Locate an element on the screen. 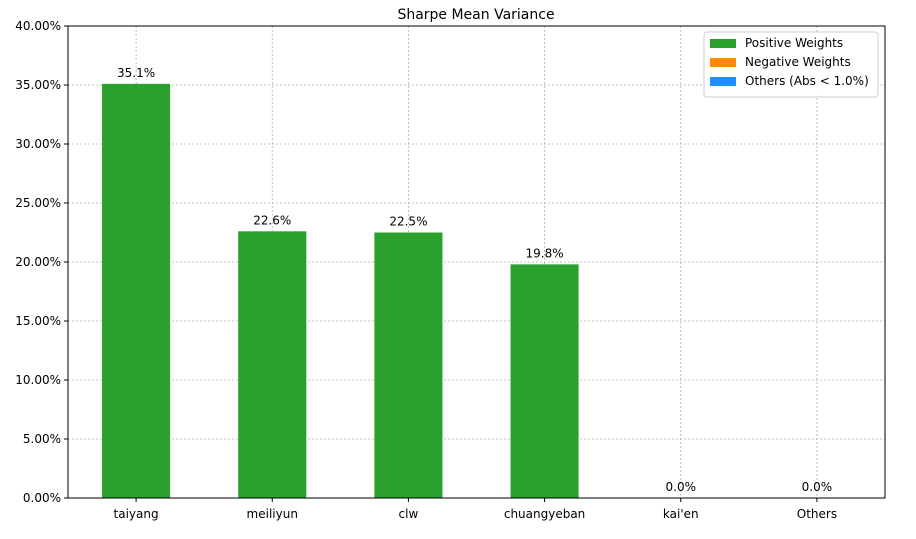 The image size is (916, 539). legend-label-others: Others (Abs < 1.0%) is located at coordinates (807, 81).